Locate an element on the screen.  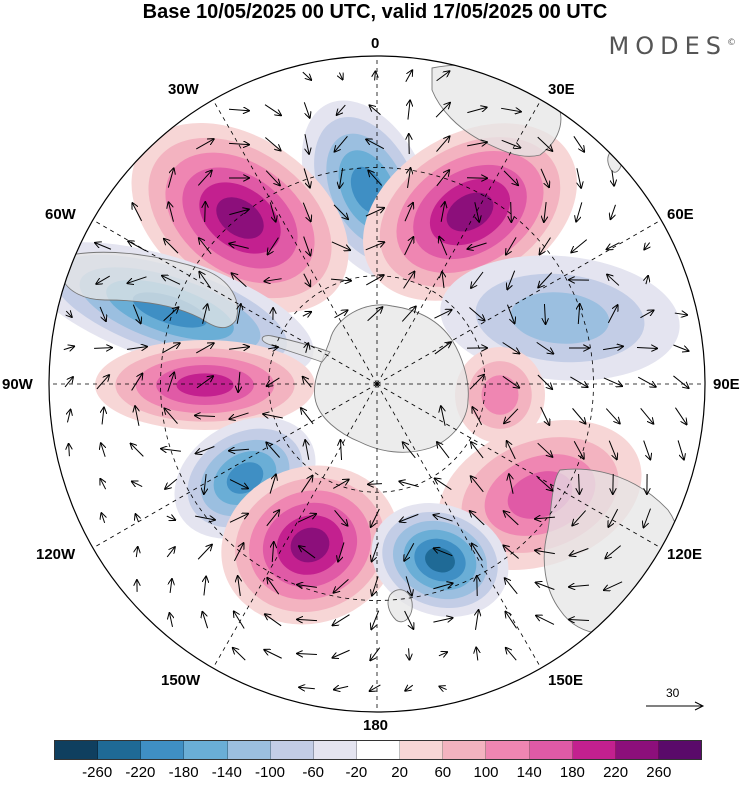
lon-label-60w: 60W is located at coordinates (60, 215).